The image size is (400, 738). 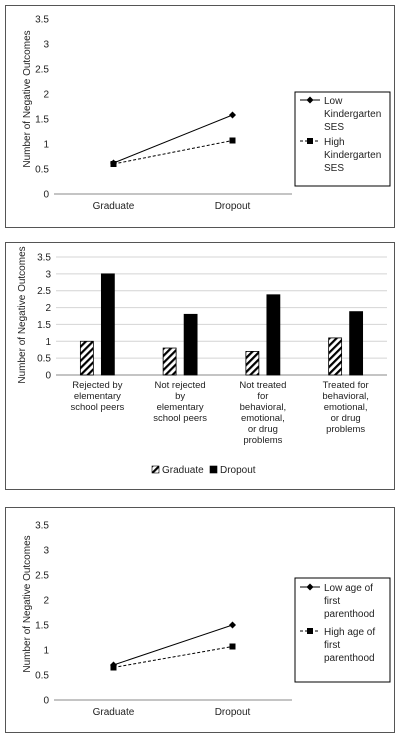 What do you see at coordinates (180, 385) in the screenshot?
I see `x-tick-label: Not rejected` at bounding box center [180, 385].